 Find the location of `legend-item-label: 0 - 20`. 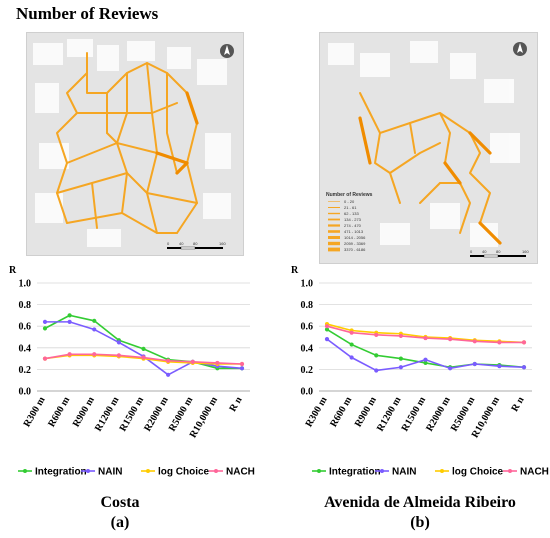

legend-item-label: 0 - 20 is located at coordinates (349, 201).